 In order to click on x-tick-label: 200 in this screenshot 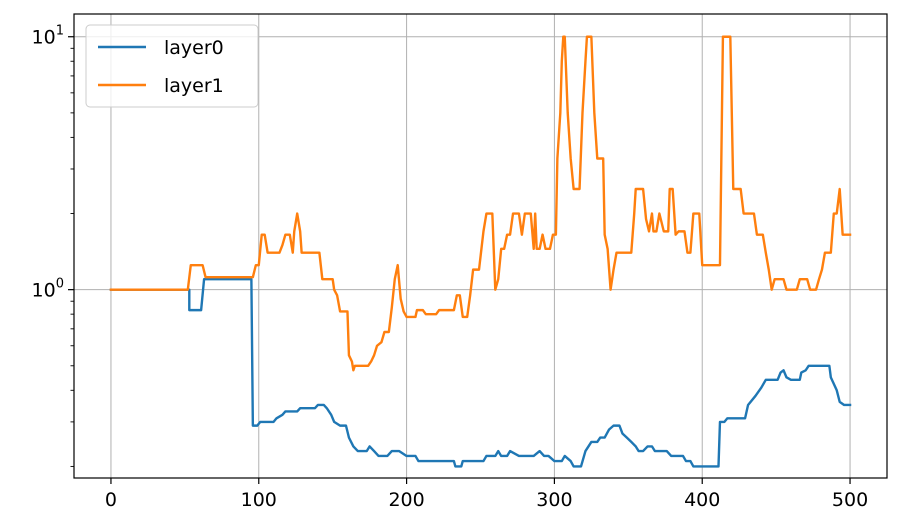, I will do `click(406, 500)`.